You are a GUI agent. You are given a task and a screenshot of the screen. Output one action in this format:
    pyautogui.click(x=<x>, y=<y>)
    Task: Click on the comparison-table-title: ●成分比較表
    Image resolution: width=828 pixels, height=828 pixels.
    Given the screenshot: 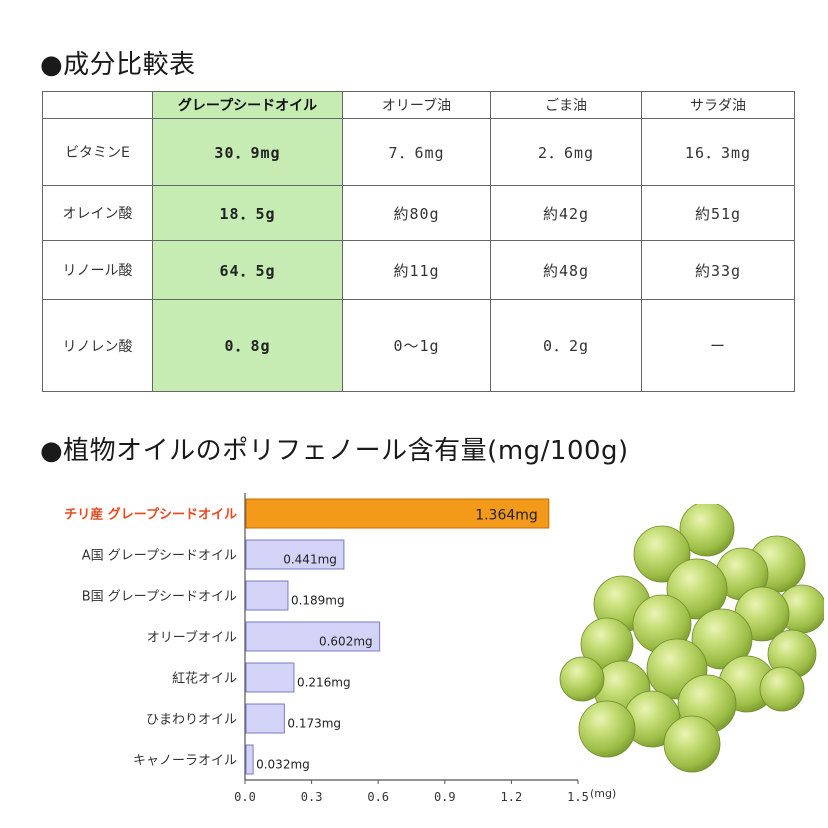 What is the action you would take?
    pyautogui.click(x=118, y=65)
    